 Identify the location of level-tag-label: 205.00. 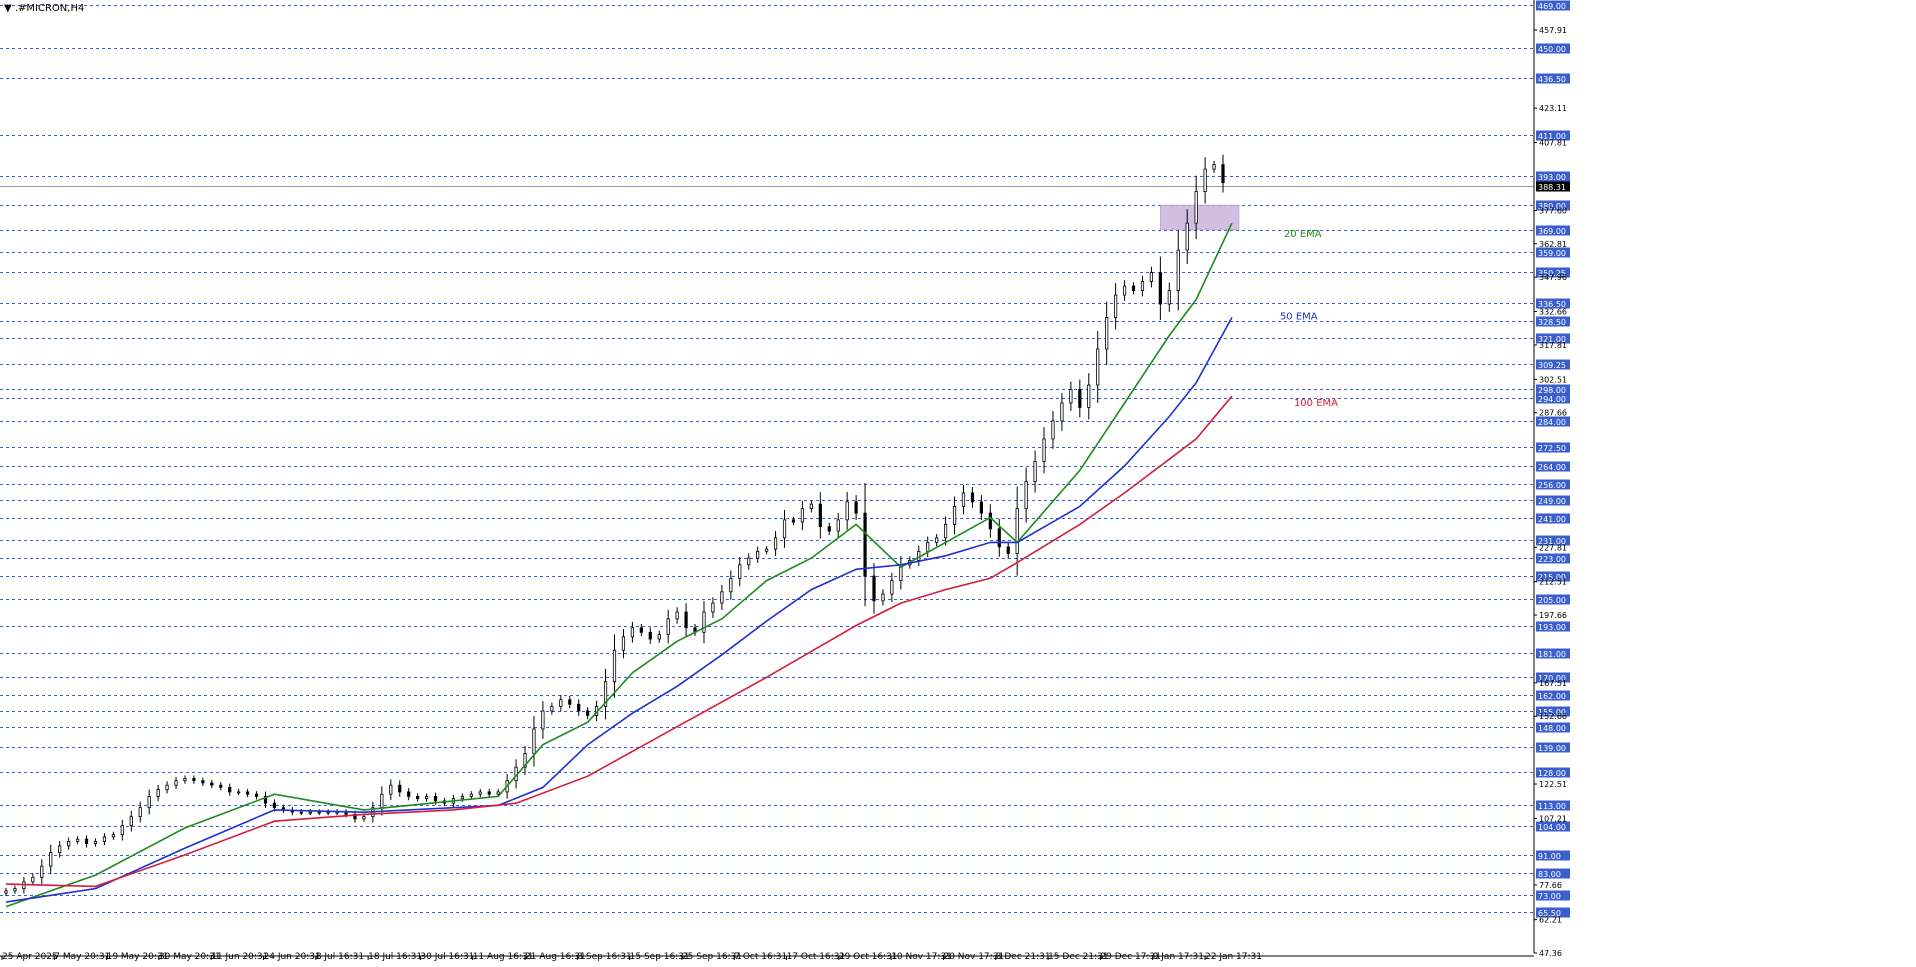
(1552, 600).